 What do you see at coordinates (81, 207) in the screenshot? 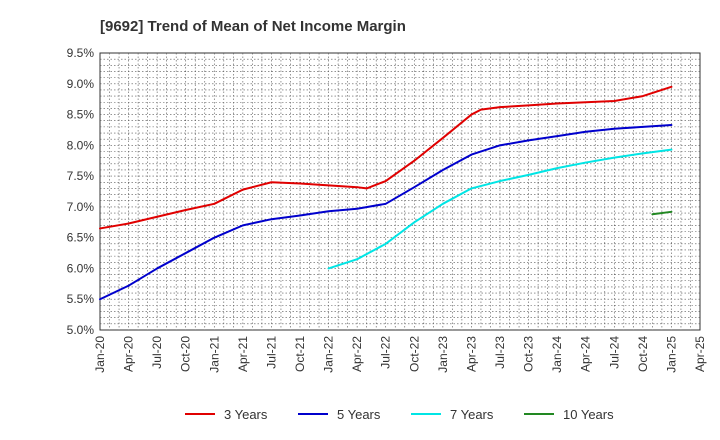
I see `y-tick-label: 7.0%` at bounding box center [81, 207].